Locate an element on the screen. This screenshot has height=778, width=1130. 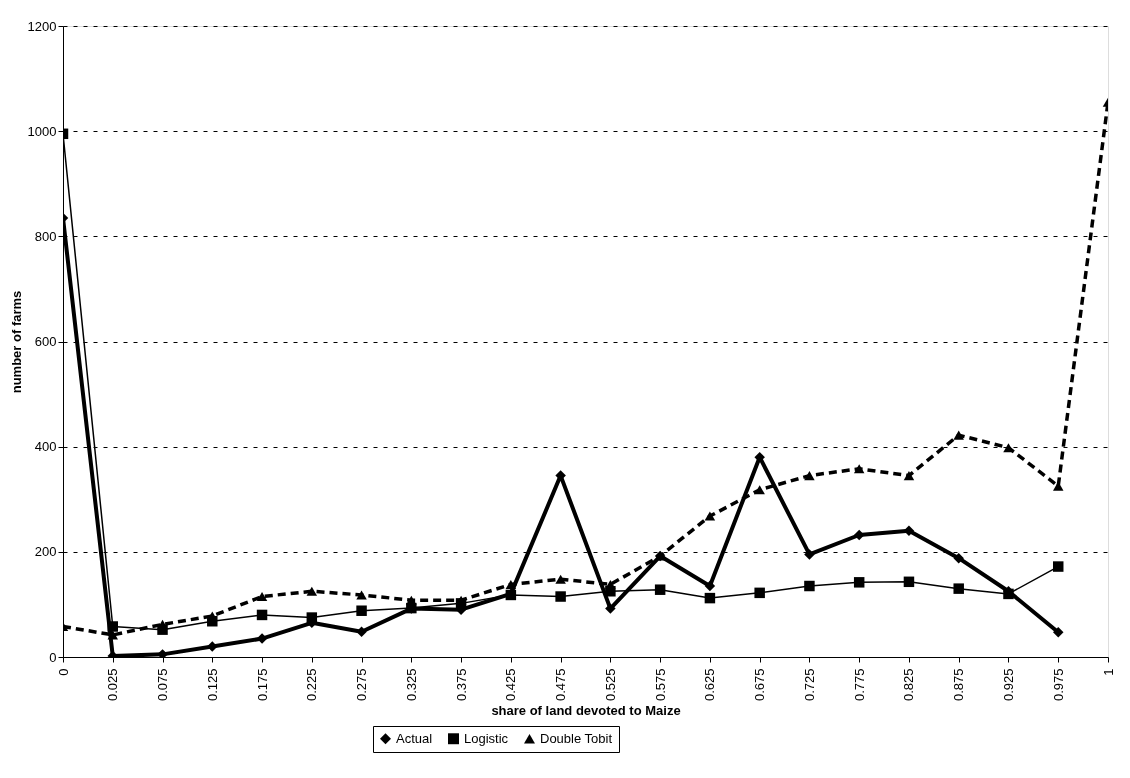
x-tick-label: 0.575 is located at coordinates (660, 685).